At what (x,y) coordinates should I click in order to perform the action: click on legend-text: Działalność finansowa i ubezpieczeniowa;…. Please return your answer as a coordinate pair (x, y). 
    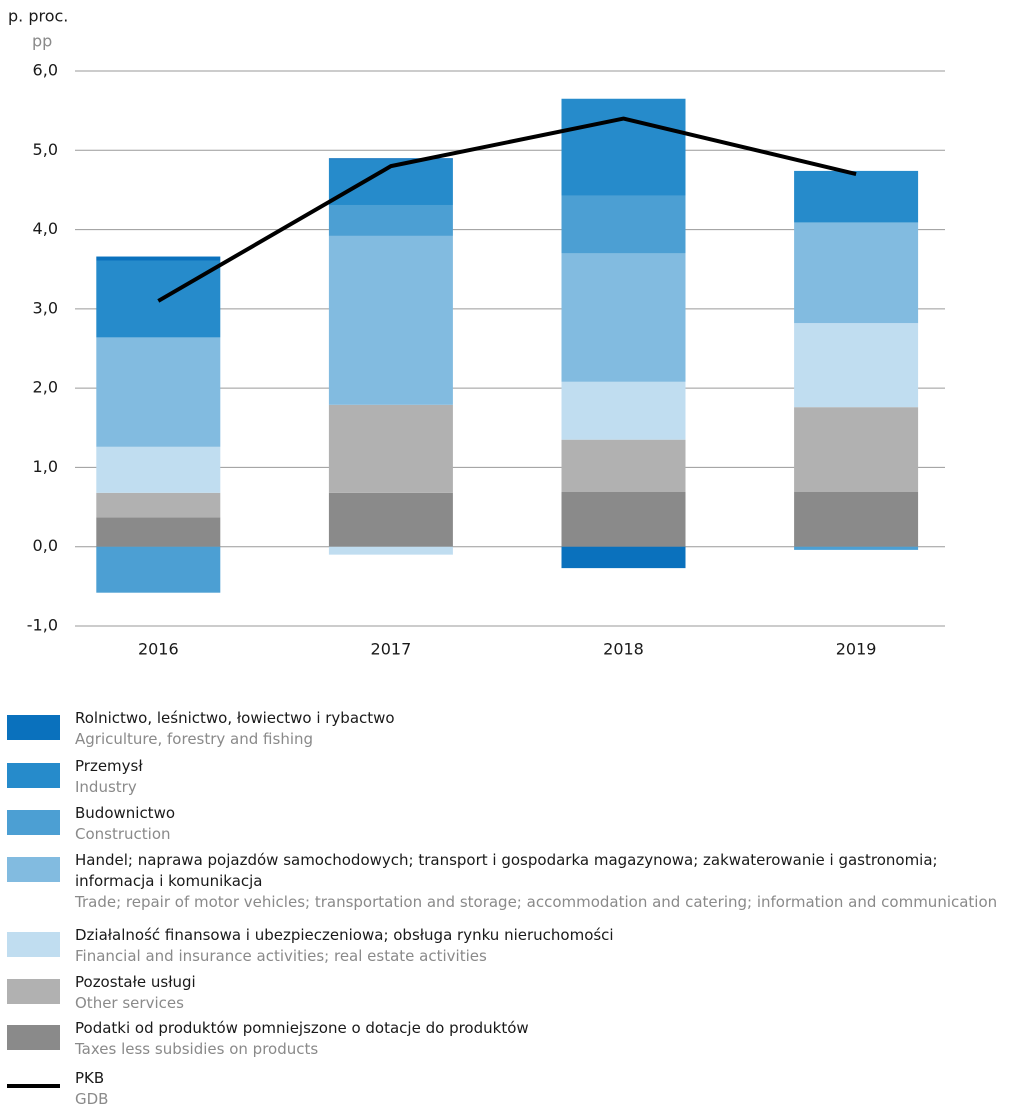
    Looking at the image, I should click on (344, 946).